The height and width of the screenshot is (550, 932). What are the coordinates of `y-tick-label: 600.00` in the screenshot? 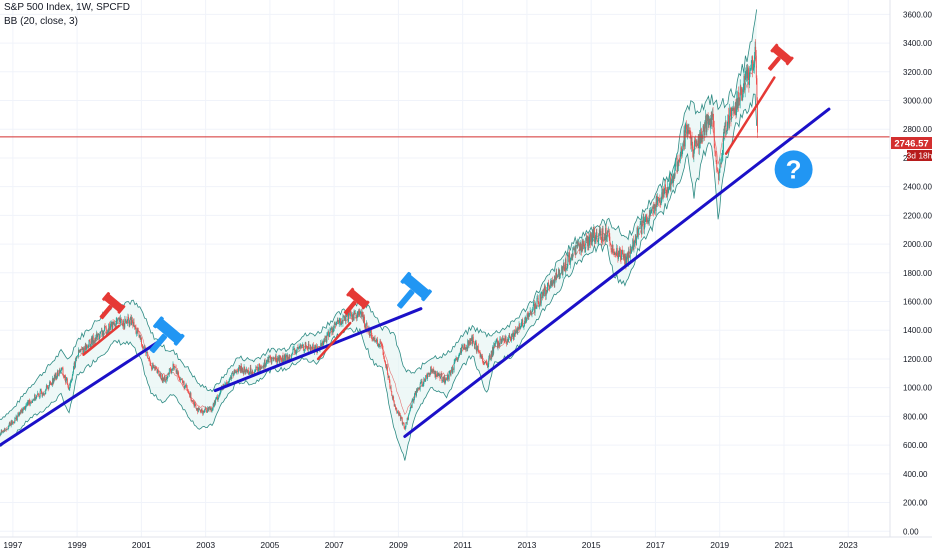 It's located at (915, 445).